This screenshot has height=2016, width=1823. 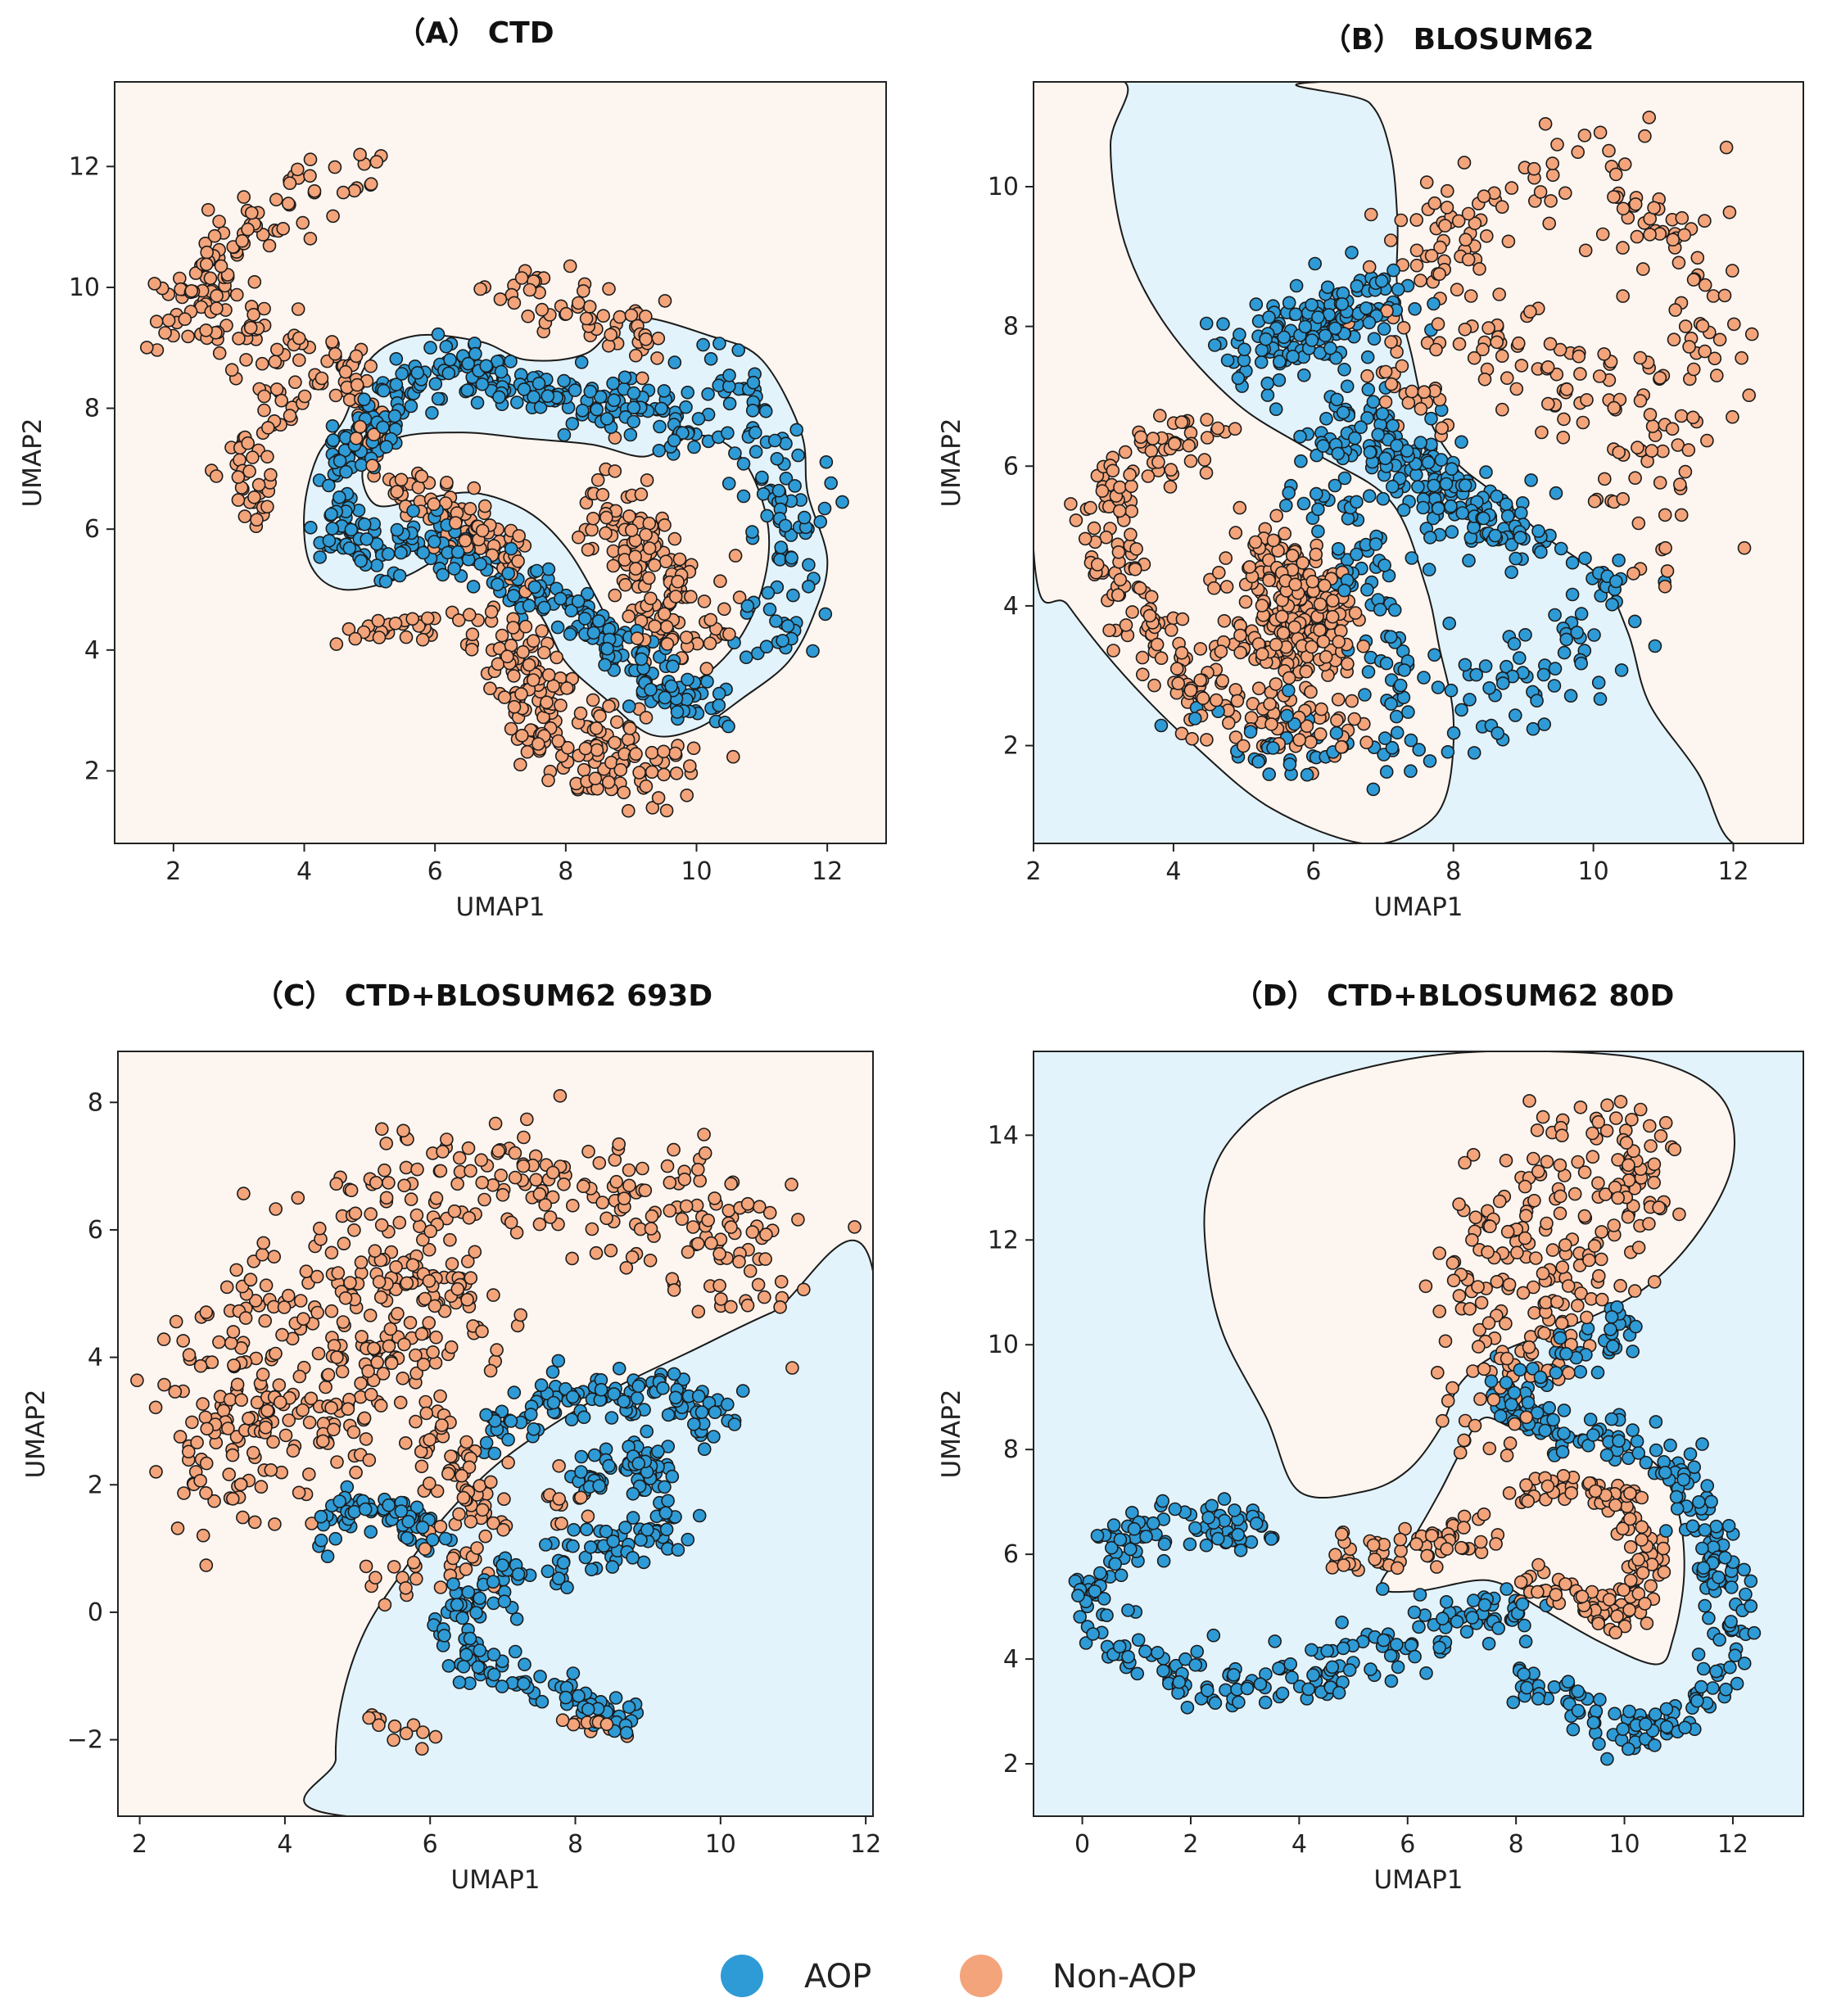 I want to click on panel-a-ytick-label: 12, so click(x=84, y=166).